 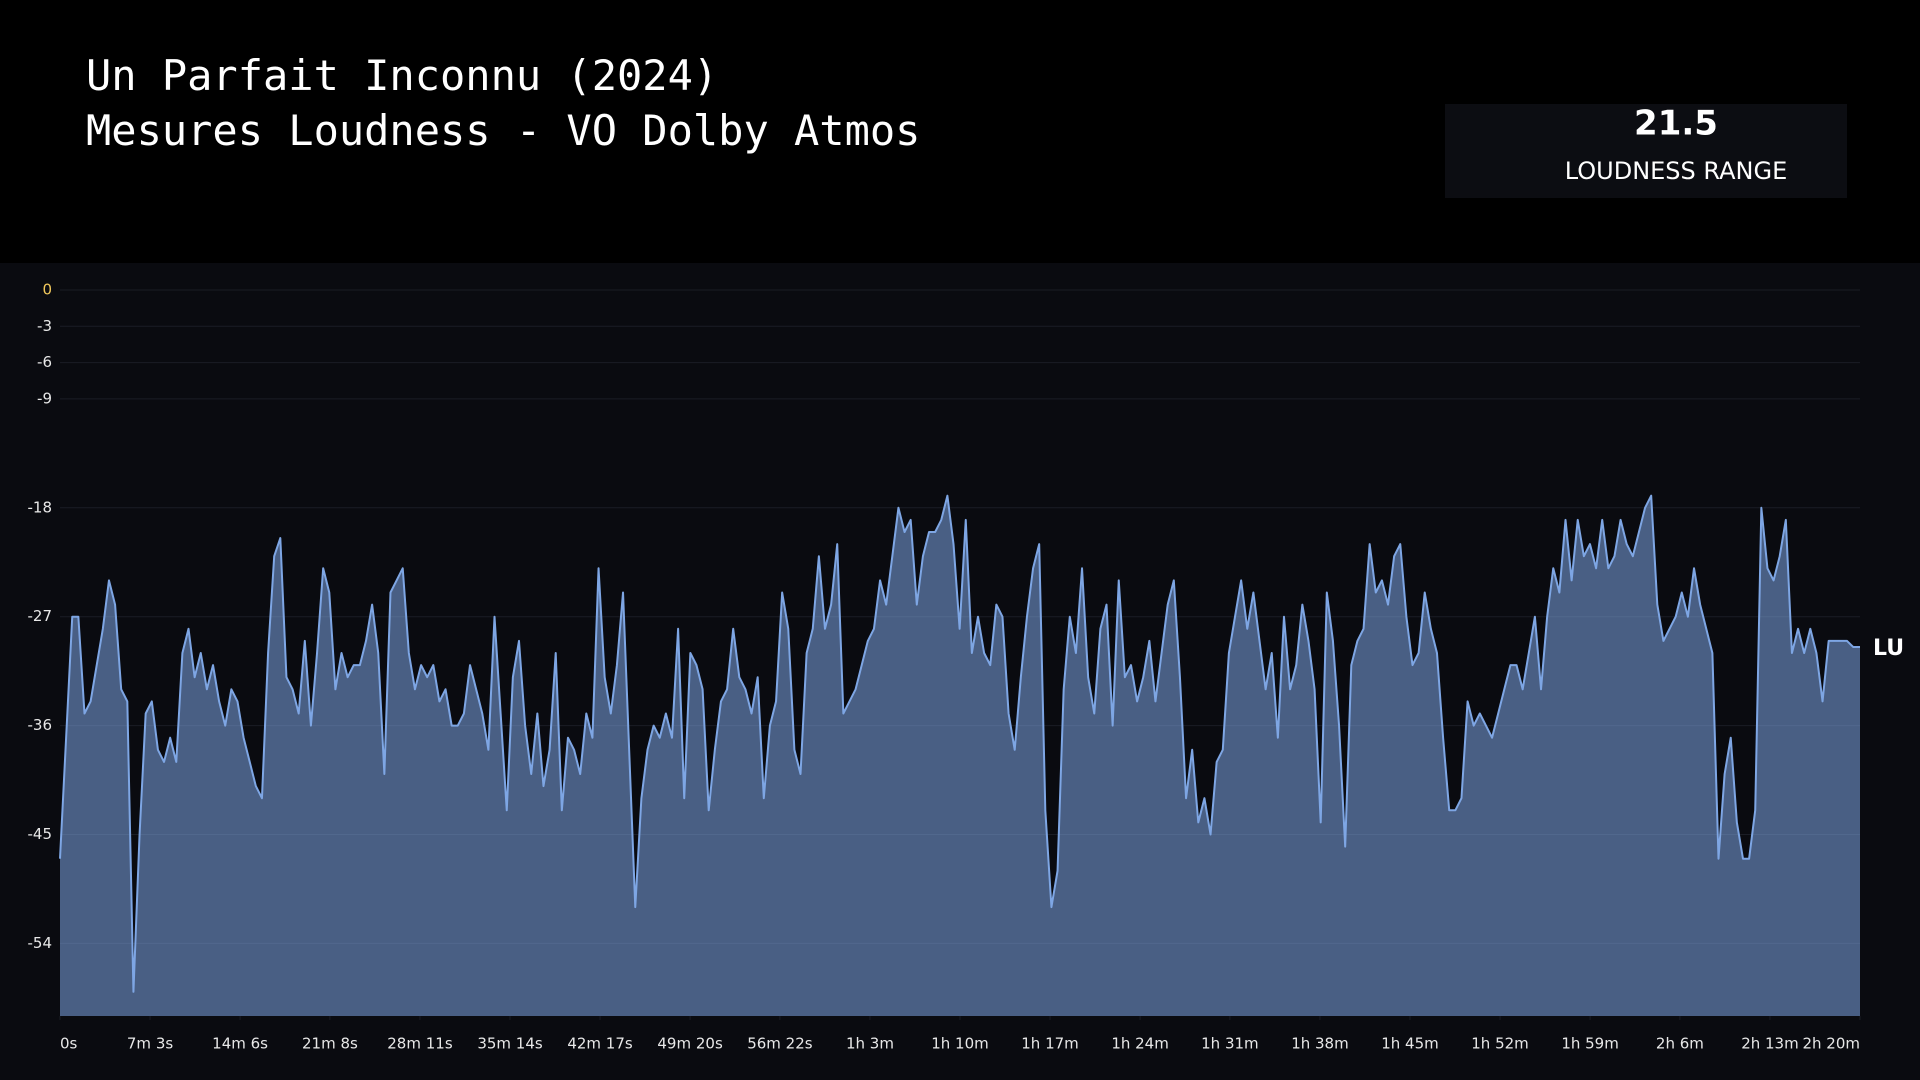 I want to click on x-tick-label: 14m 6s, so click(x=240, y=1044).